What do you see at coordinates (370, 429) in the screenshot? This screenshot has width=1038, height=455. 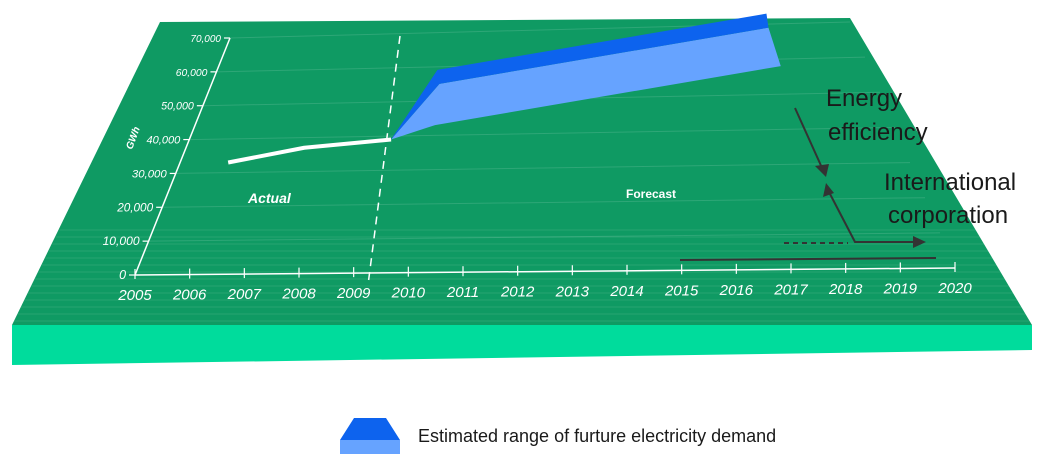 I see `legend-swatch-top` at bounding box center [370, 429].